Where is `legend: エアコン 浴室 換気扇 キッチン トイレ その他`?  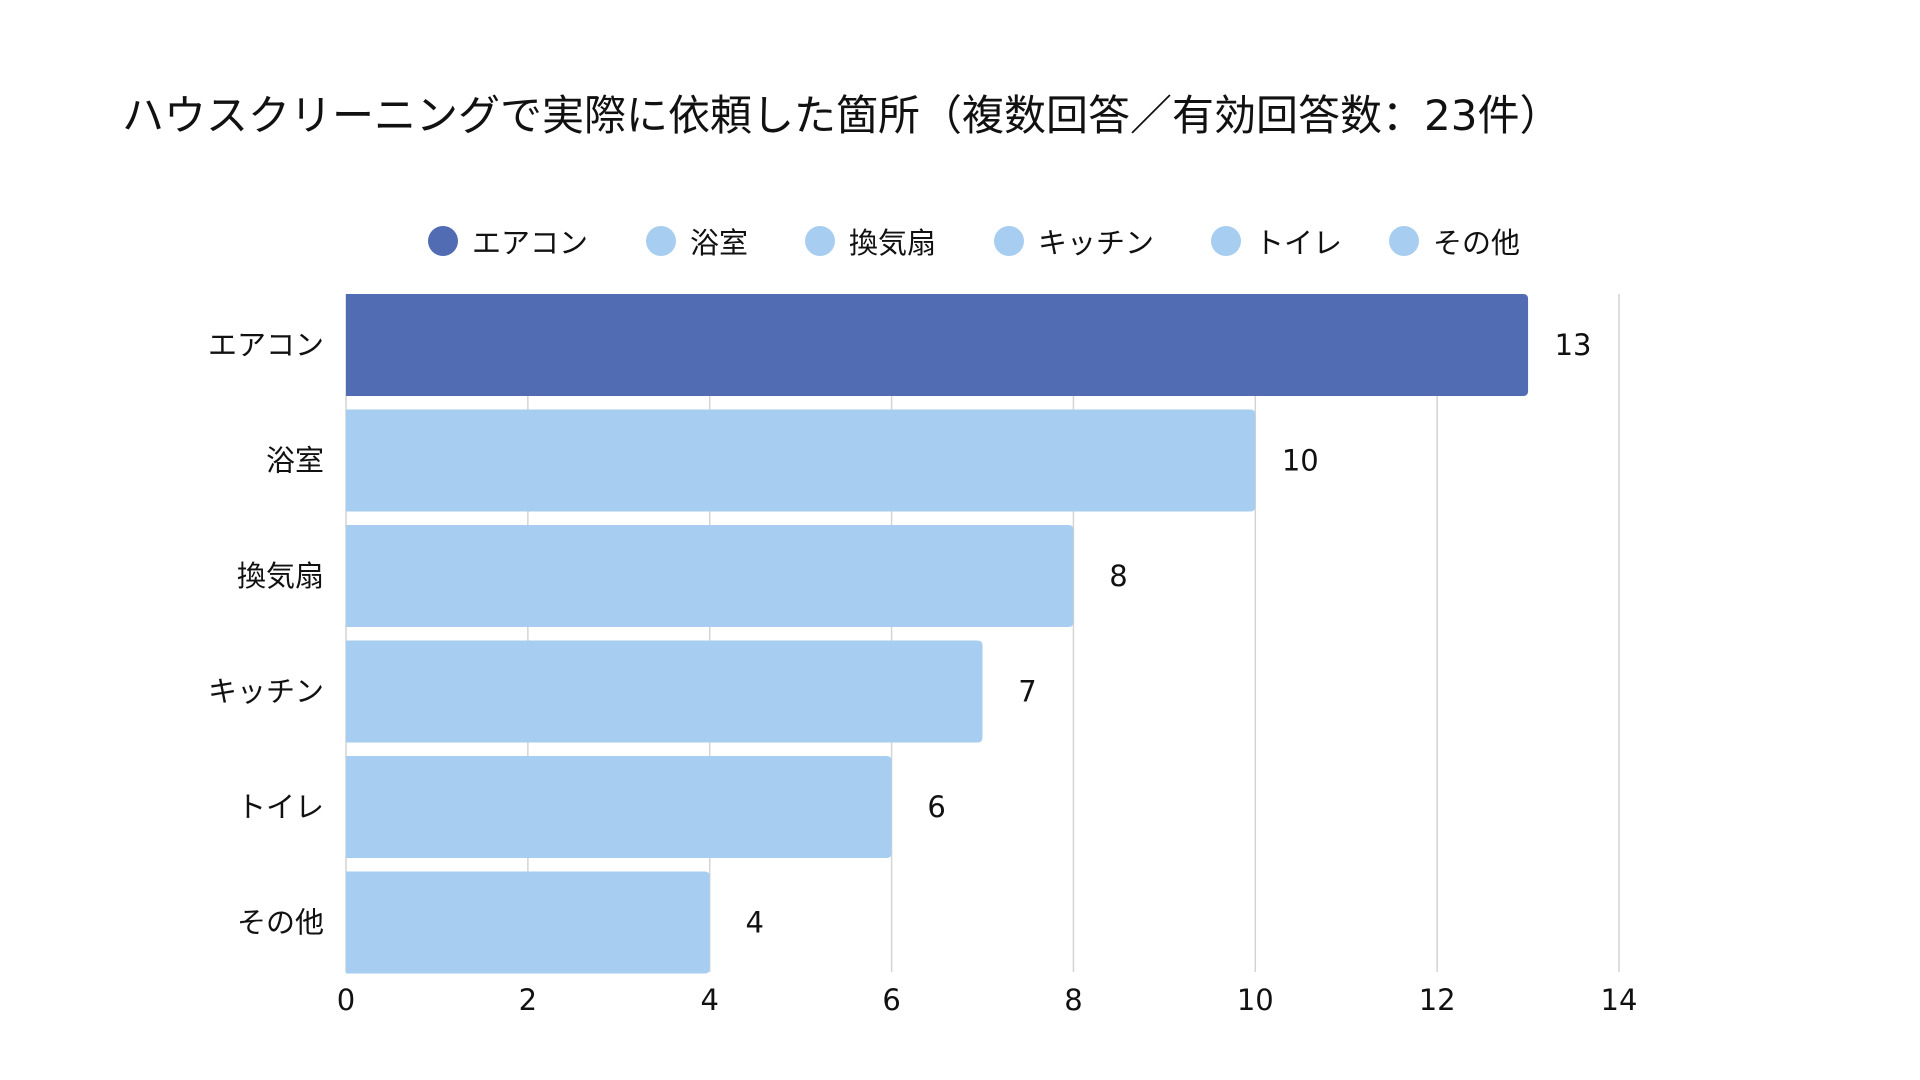 legend: エアコン 浴室 換気扇 キッチン トイレ その他 is located at coordinates (960, 240).